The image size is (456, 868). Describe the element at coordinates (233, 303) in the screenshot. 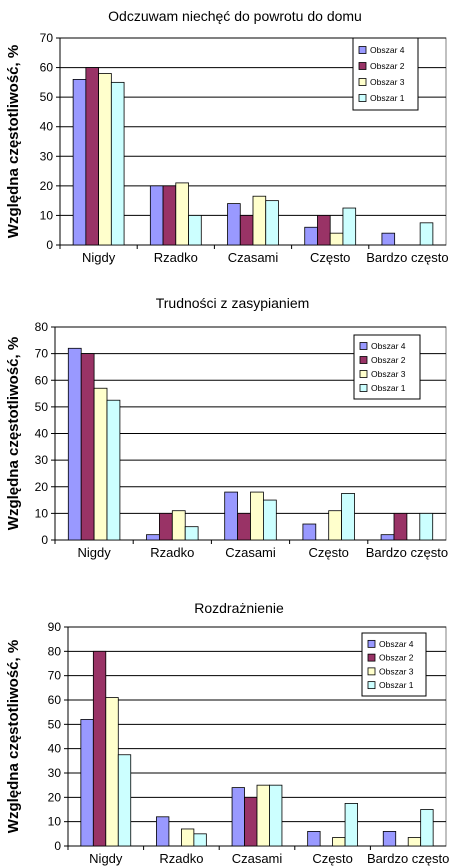

I see `chart-title: Trudności z zasypianiem` at that location.